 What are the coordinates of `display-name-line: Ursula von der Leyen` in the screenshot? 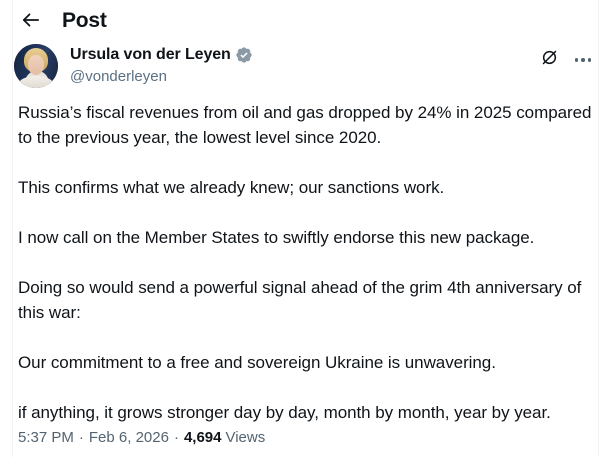 It's located at (161, 55).